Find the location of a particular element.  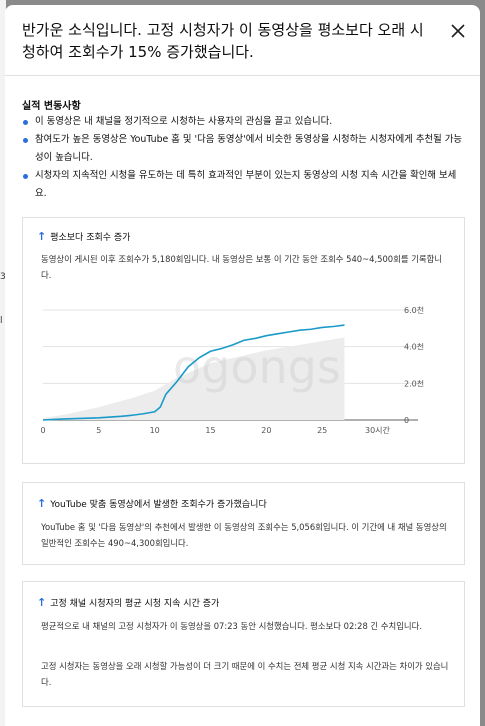

watch-time-card-title: ↑ 고정 채널 시청자의 평균 시청 지속 시간 증가 is located at coordinates (128, 602).